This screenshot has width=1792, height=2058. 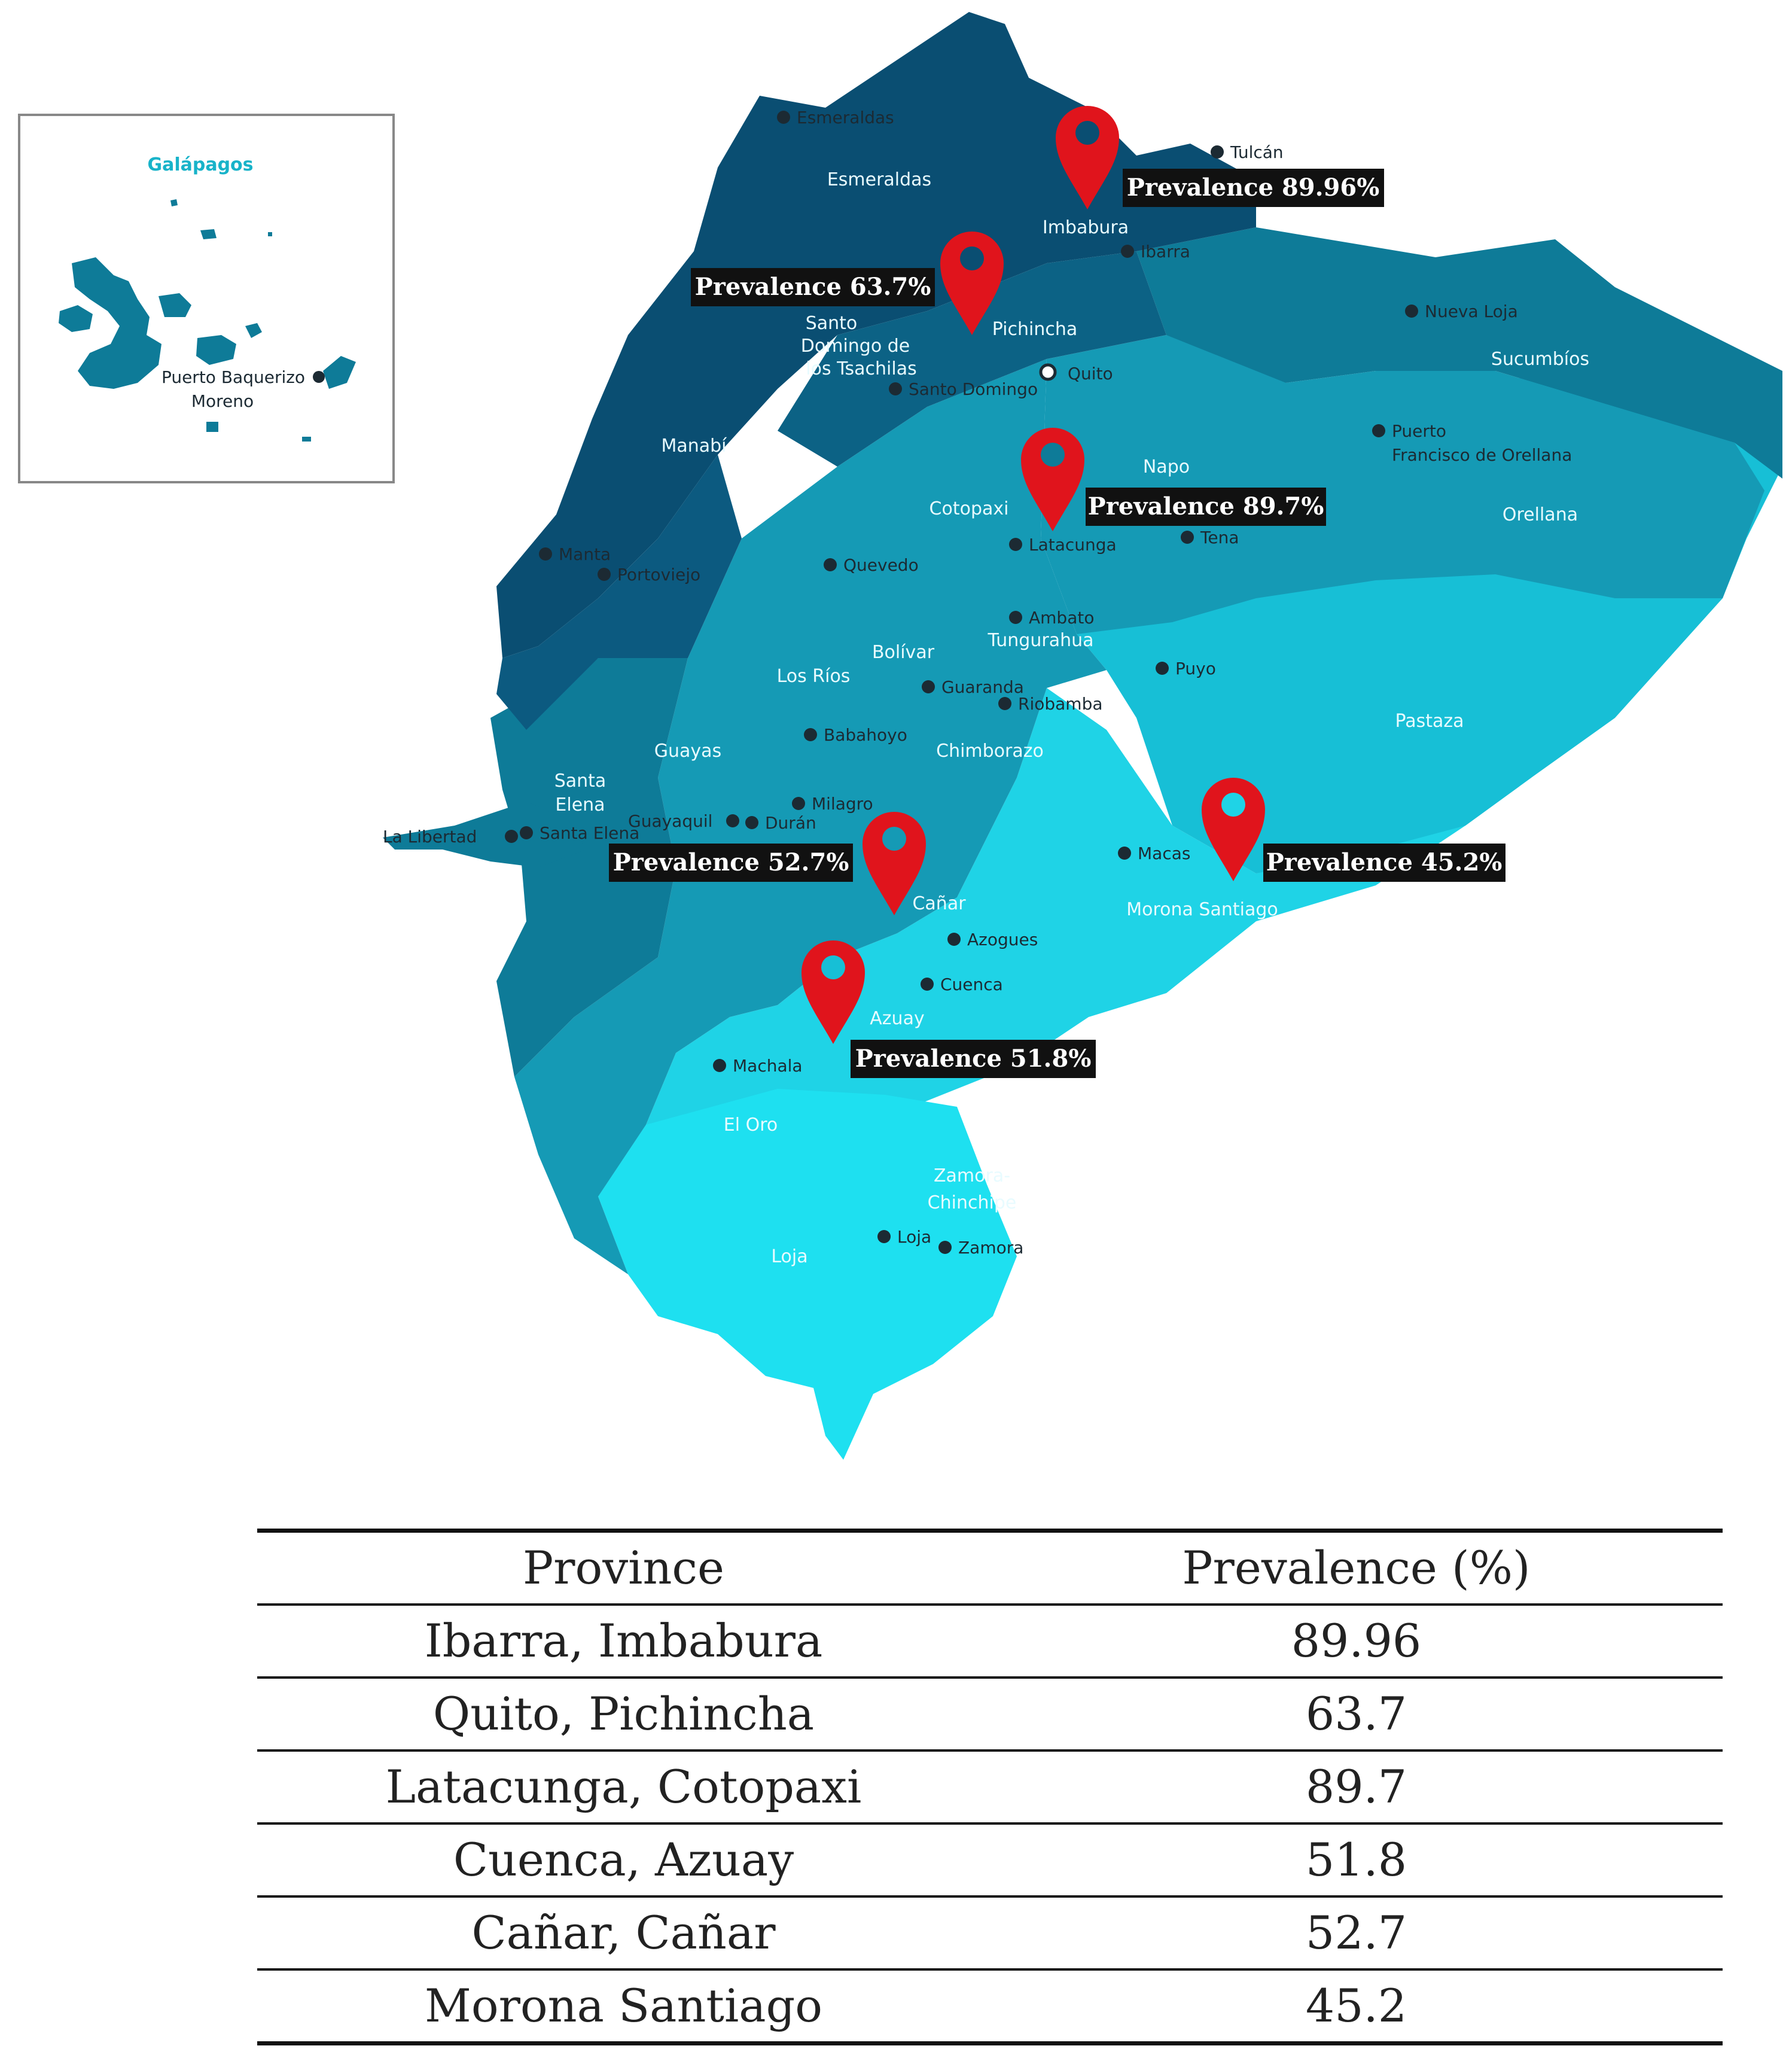 What do you see at coordinates (971, 984) in the screenshot?
I see `city-cuenca: Cuenca` at bounding box center [971, 984].